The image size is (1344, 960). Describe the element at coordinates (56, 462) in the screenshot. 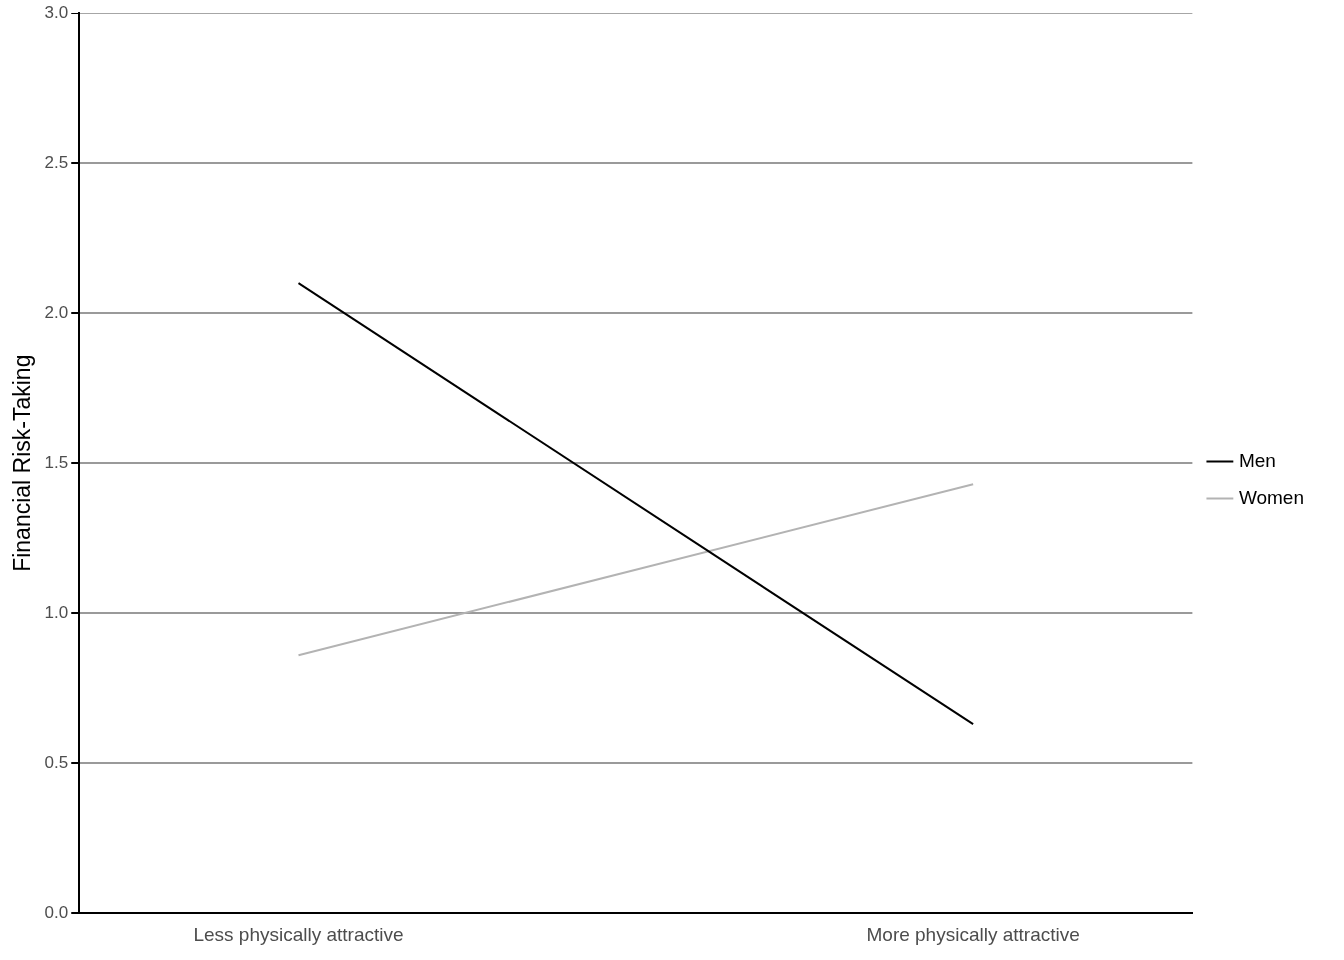

I see `y-tick-label: 1.5` at that location.